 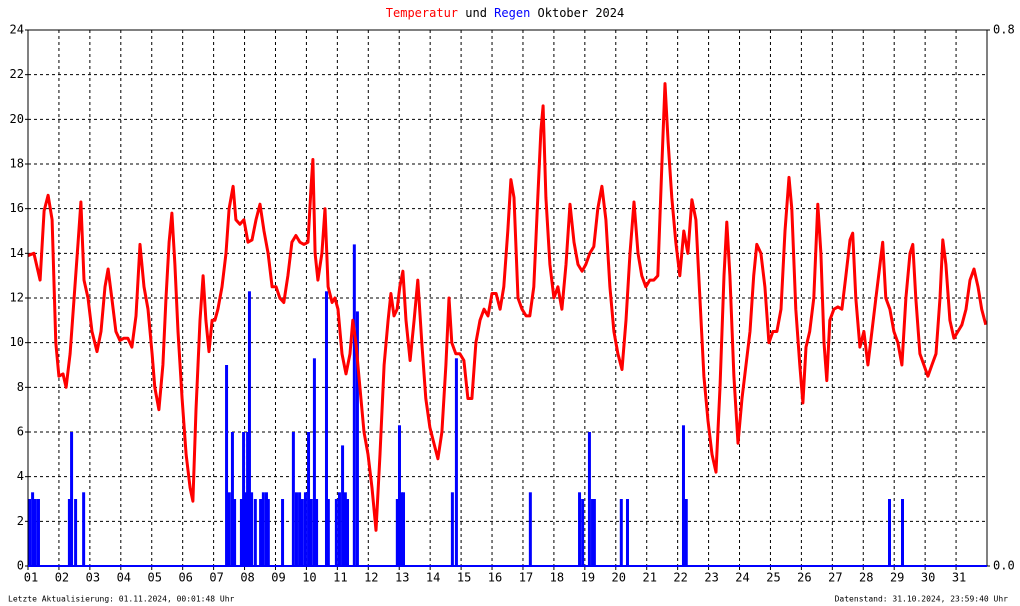 What do you see at coordinates (17, 74) in the screenshot?
I see `y-tick-label: 22` at bounding box center [17, 74].